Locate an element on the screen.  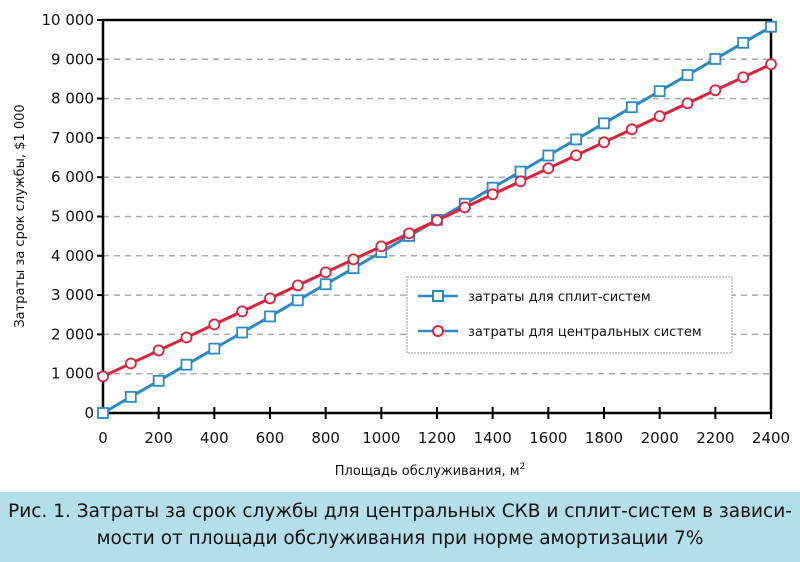
x-tick-label: 0 is located at coordinates (103, 438).